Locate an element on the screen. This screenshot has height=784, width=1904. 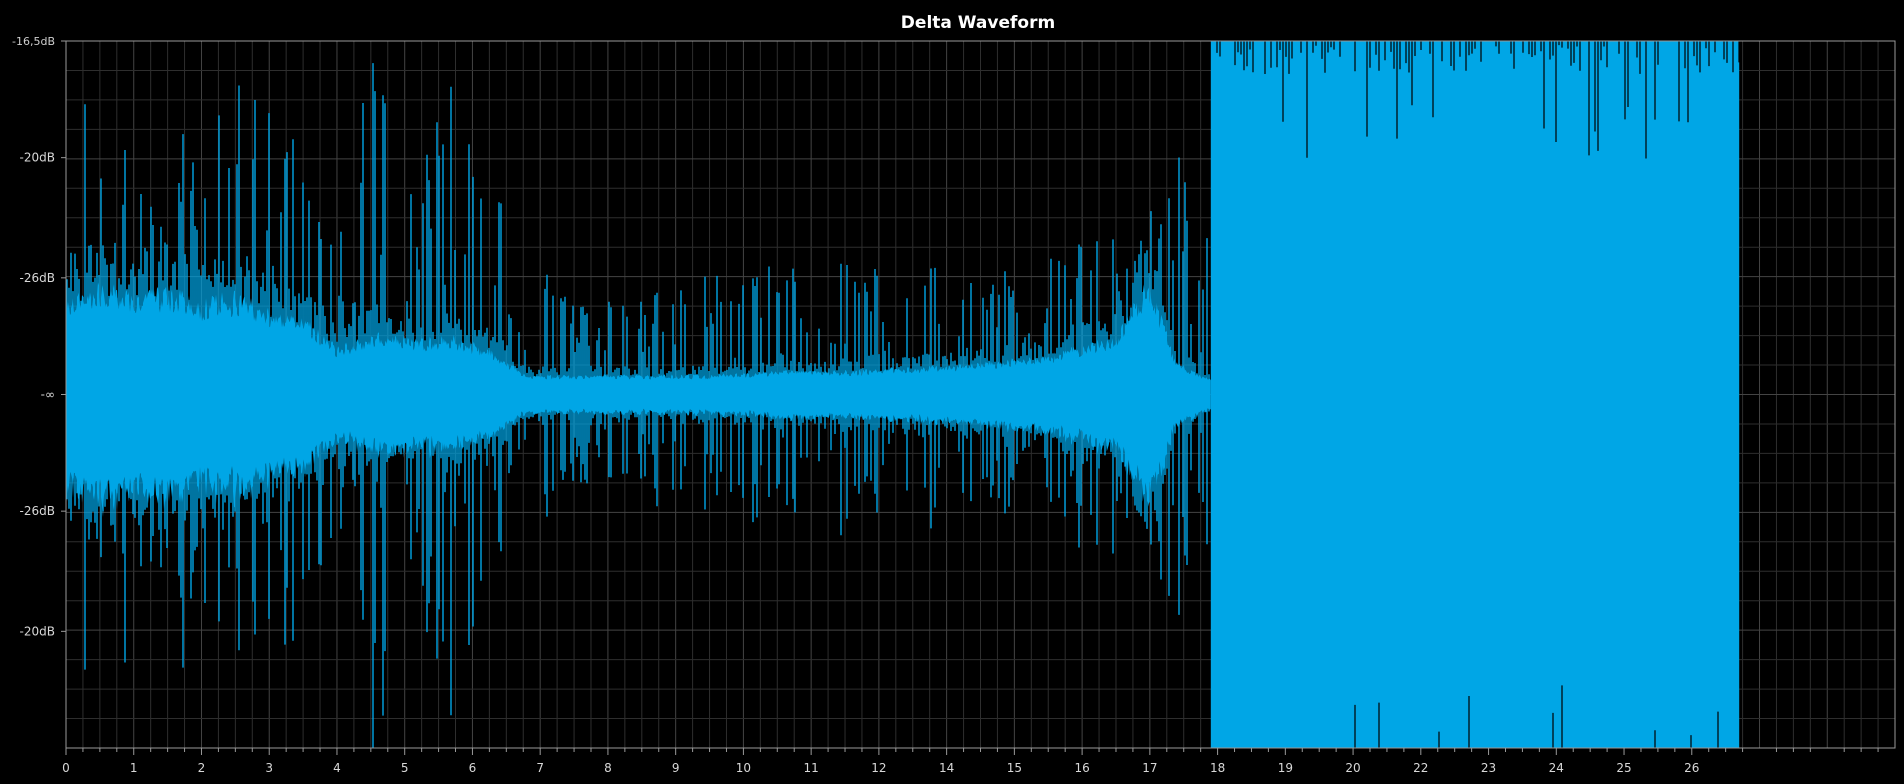
x-tick-label: 2 is located at coordinates (202, 768).